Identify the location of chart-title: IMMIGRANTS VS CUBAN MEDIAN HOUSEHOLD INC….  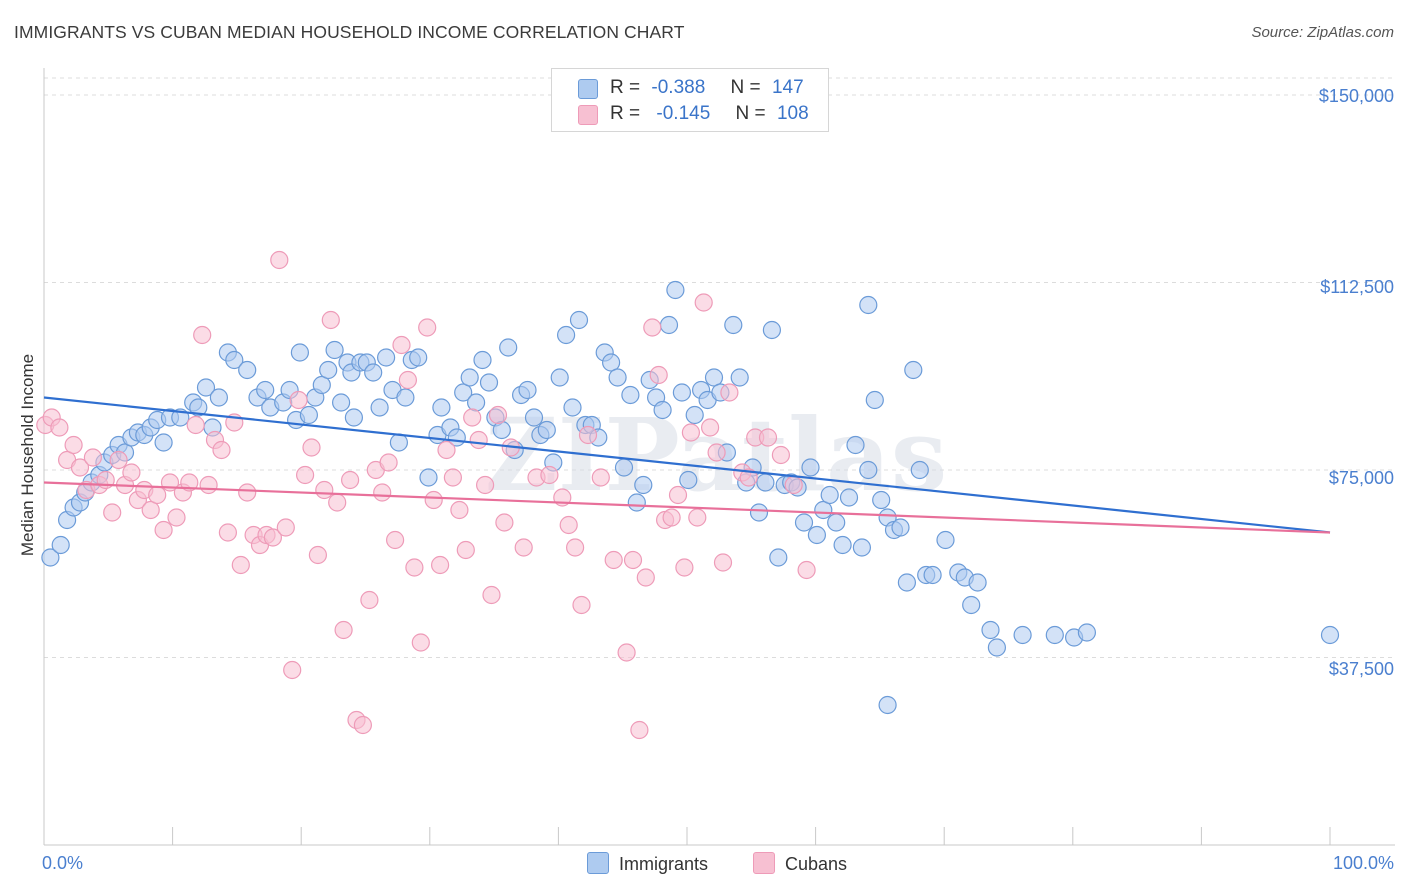
(349, 32).